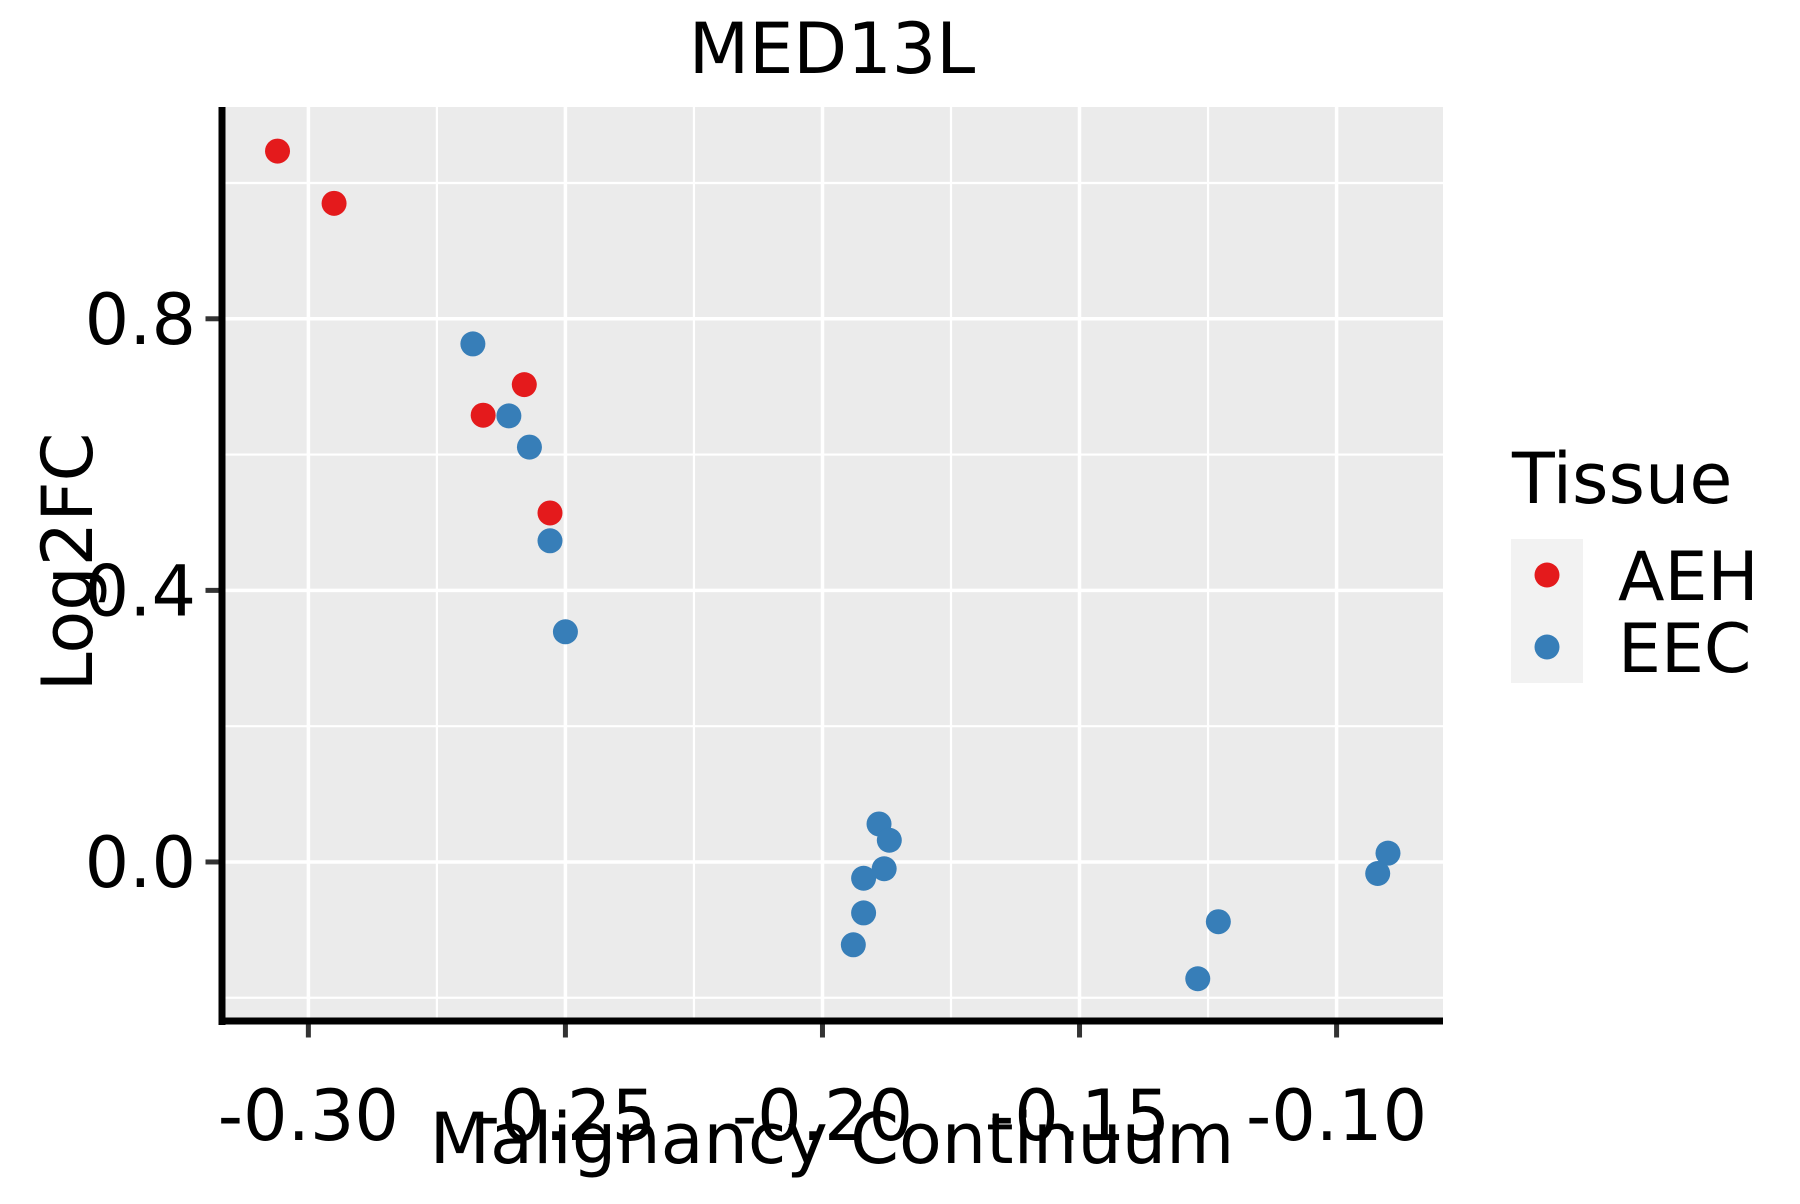  What do you see at coordinates (832, 49) in the screenshot?
I see `chart-title: MED13L` at bounding box center [832, 49].